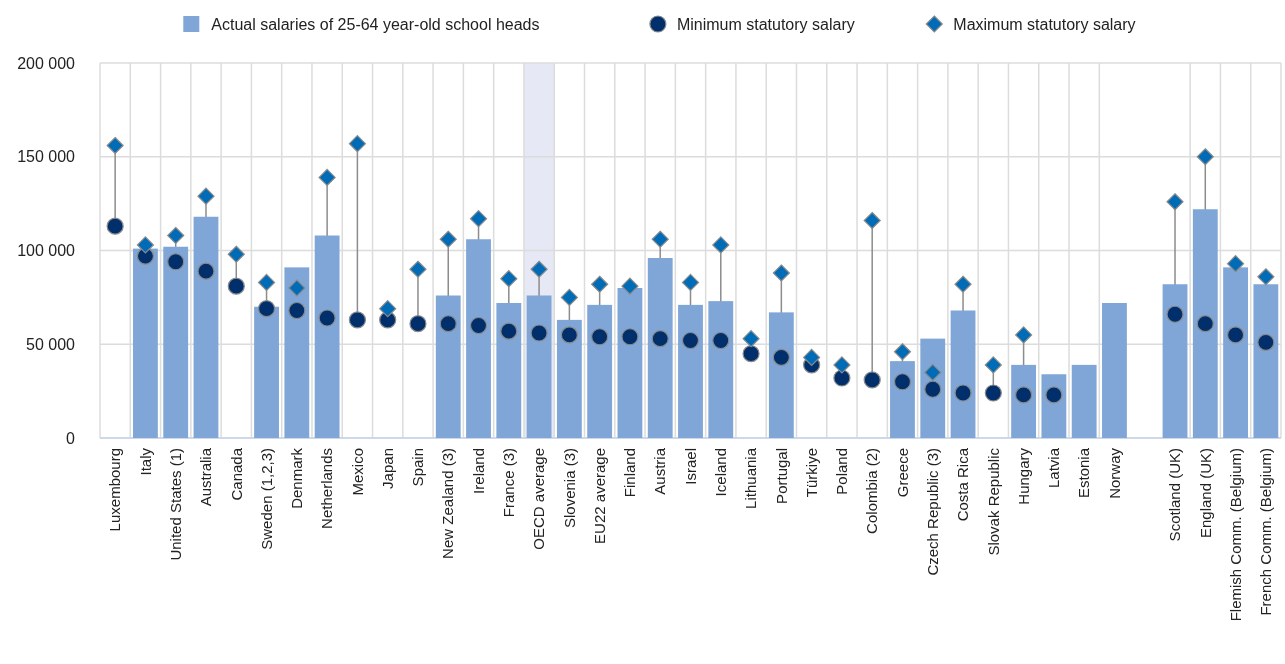 This screenshot has height=664, width=1285. Describe the element at coordinates (297, 478) in the screenshot. I see `x-tick-label: Denmark` at that location.